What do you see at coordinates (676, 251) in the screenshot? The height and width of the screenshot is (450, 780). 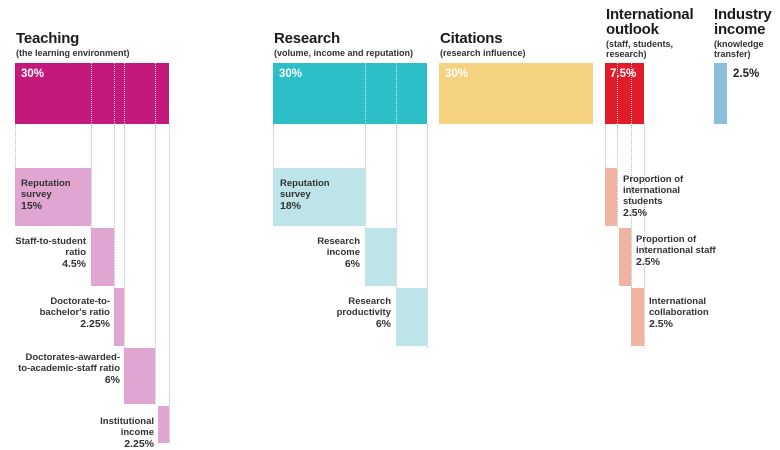 I see `international-staff-label: Proportion of international staff 2.5%` at bounding box center [676, 251].